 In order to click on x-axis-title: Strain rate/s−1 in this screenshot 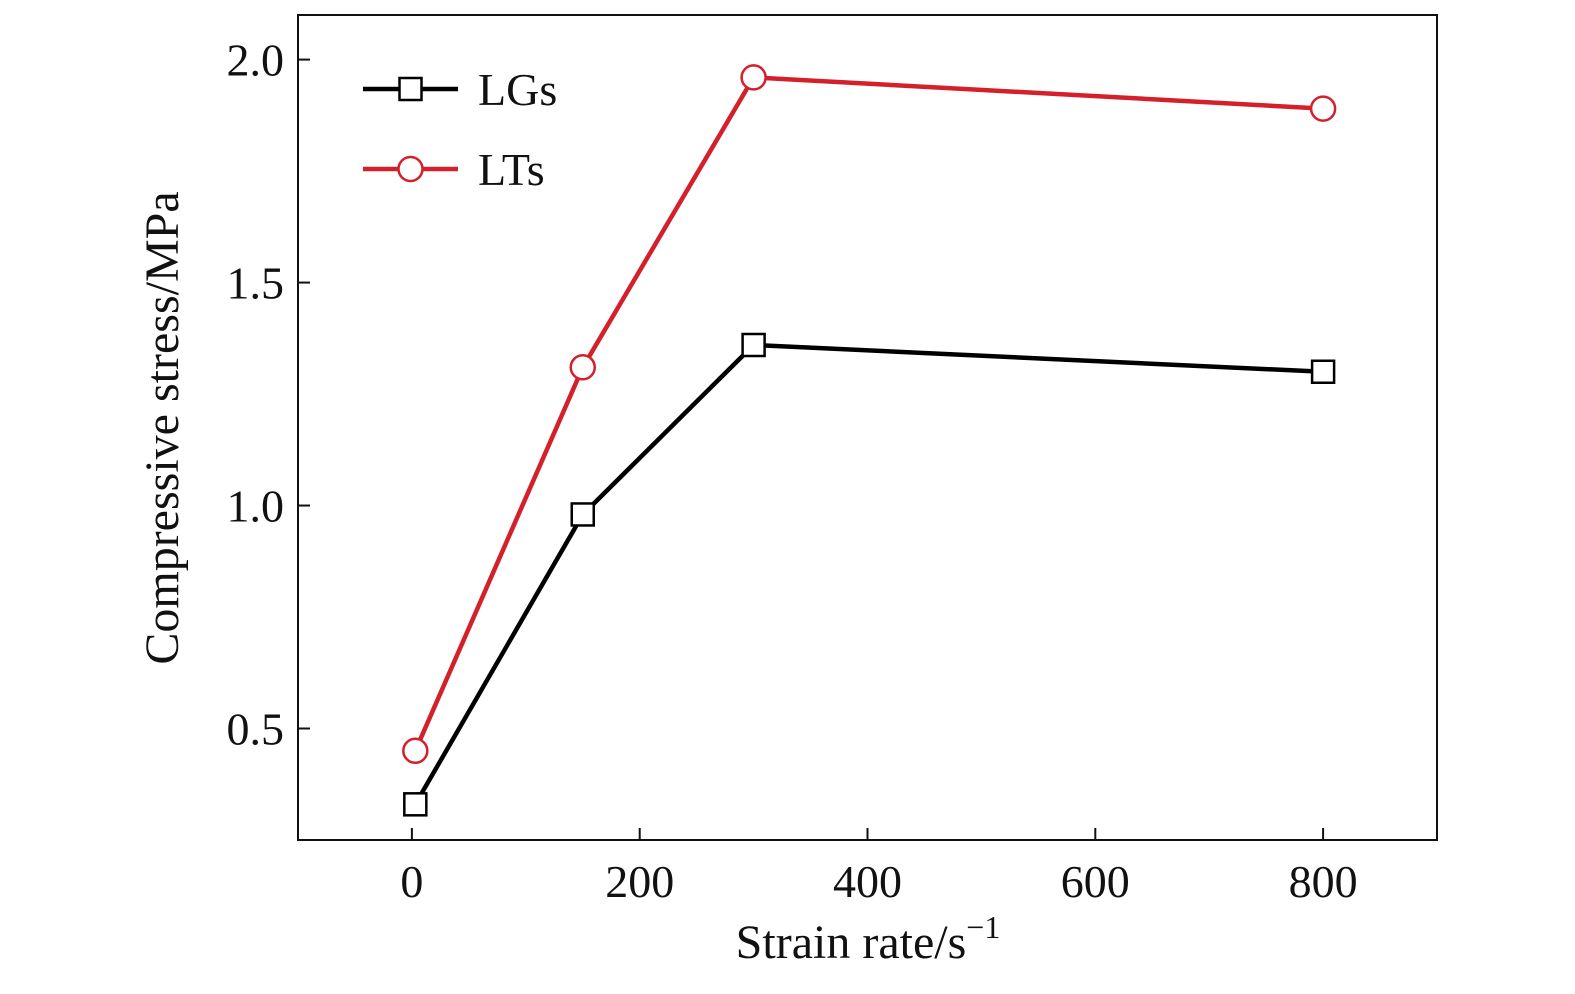, I will do `click(868, 939)`.